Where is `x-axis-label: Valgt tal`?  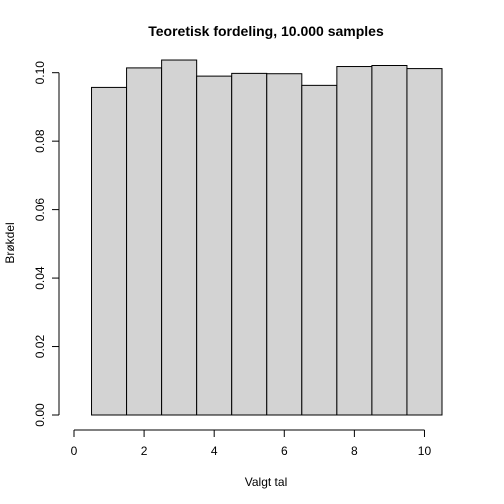
x-axis-label: Valgt tal is located at coordinates (266, 482).